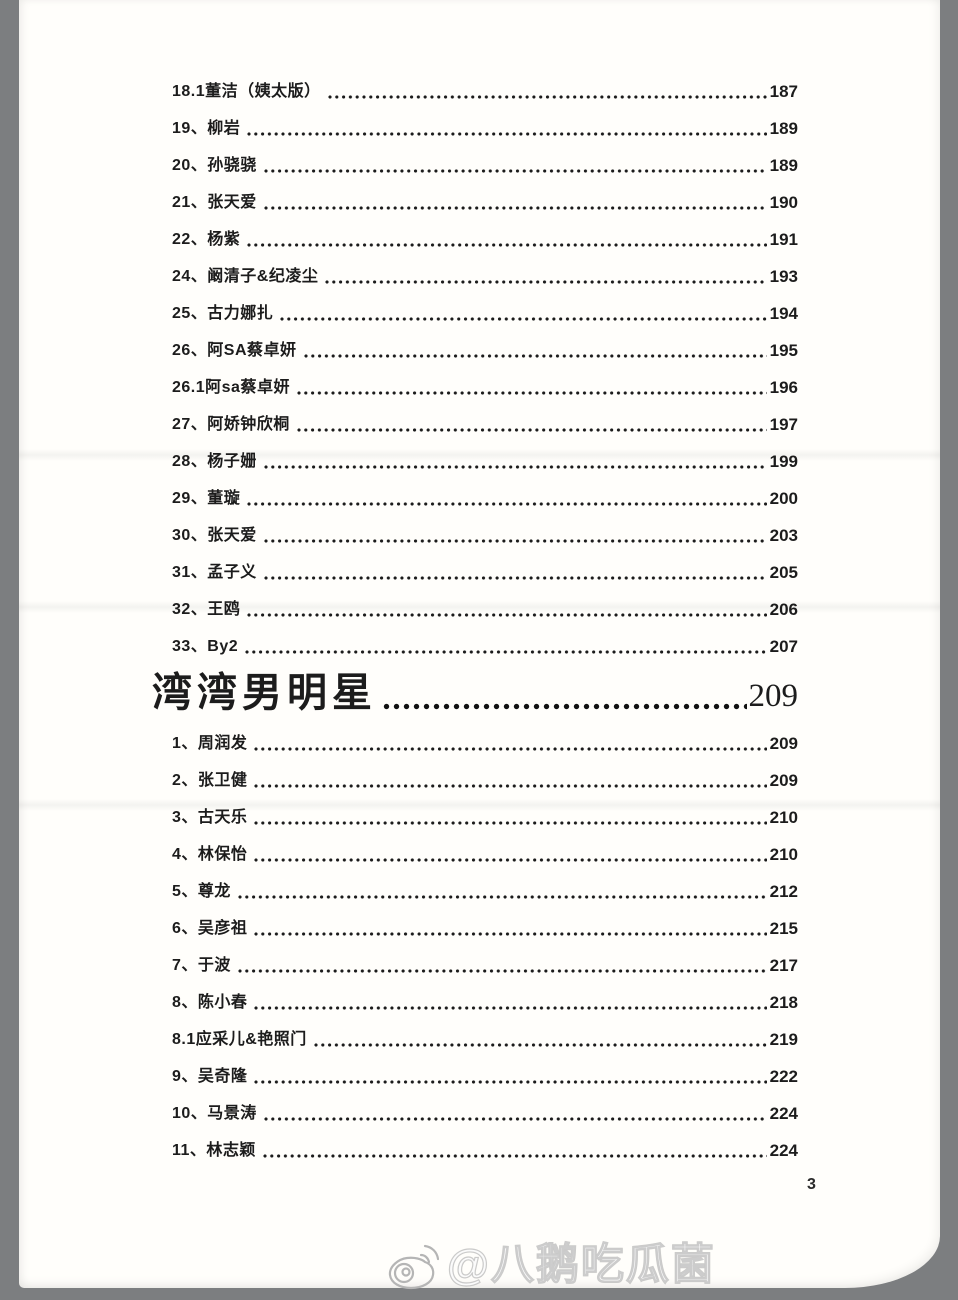 This screenshot has width=958, height=1300. What do you see at coordinates (811, 1184) in the screenshot?
I see `page-number-footer: 3` at bounding box center [811, 1184].